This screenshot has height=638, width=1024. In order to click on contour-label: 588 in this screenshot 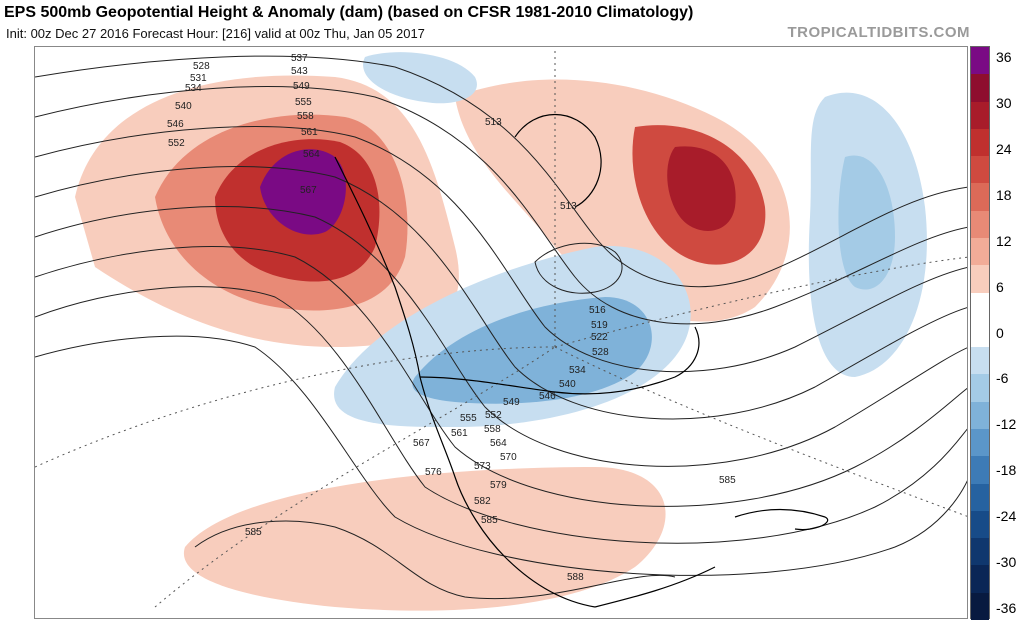, I will do `click(575, 577)`.